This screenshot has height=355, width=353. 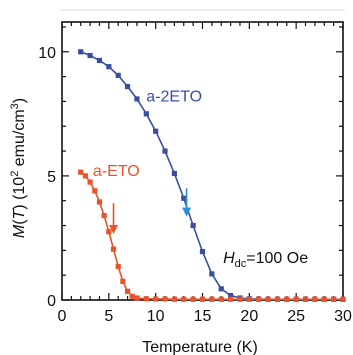 What do you see at coordinates (19, 100) in the screenshot?
I see `y-axis-units-end: )` at bounding box center [19, 100].